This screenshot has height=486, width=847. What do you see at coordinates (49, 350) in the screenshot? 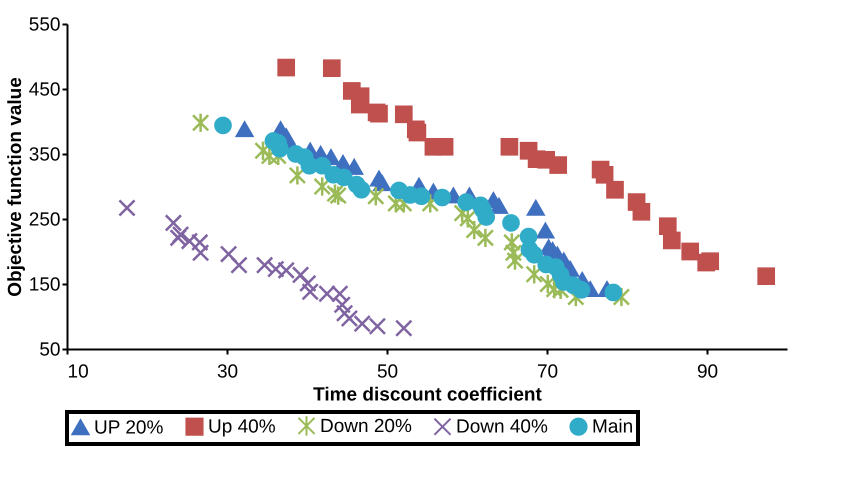
I see `y-tick-label: 50` at bounding box center [49, 350].